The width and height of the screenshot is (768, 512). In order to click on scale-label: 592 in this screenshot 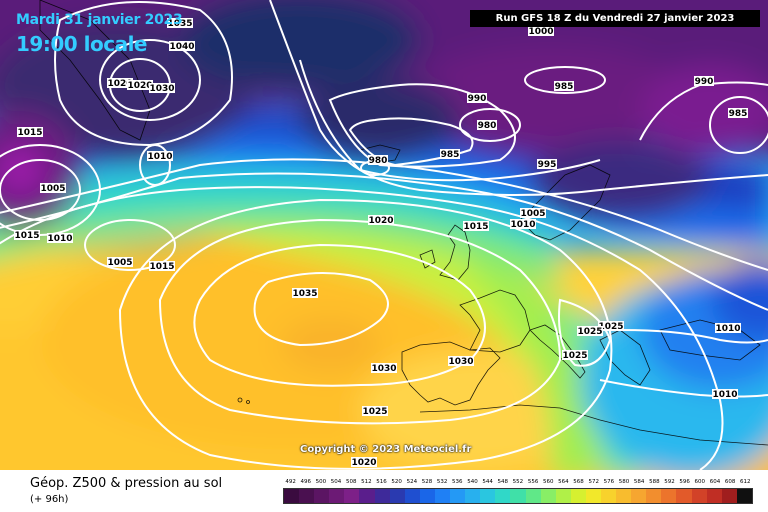, I will do `click(669, 482)`.